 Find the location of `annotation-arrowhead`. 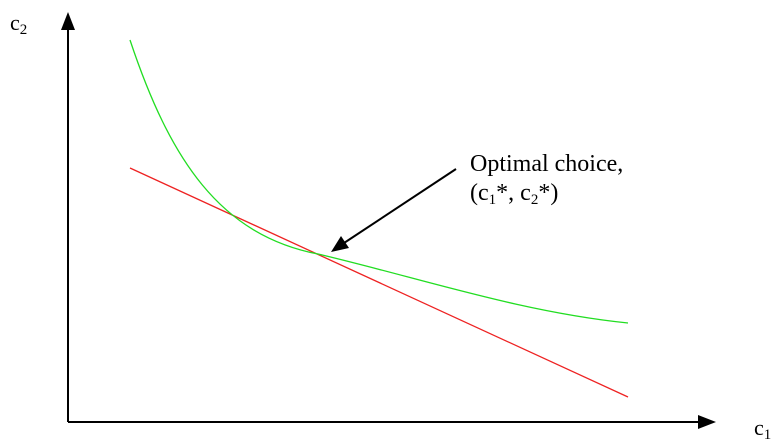

annotation-arrowhead is located at coordinates (340, 244).